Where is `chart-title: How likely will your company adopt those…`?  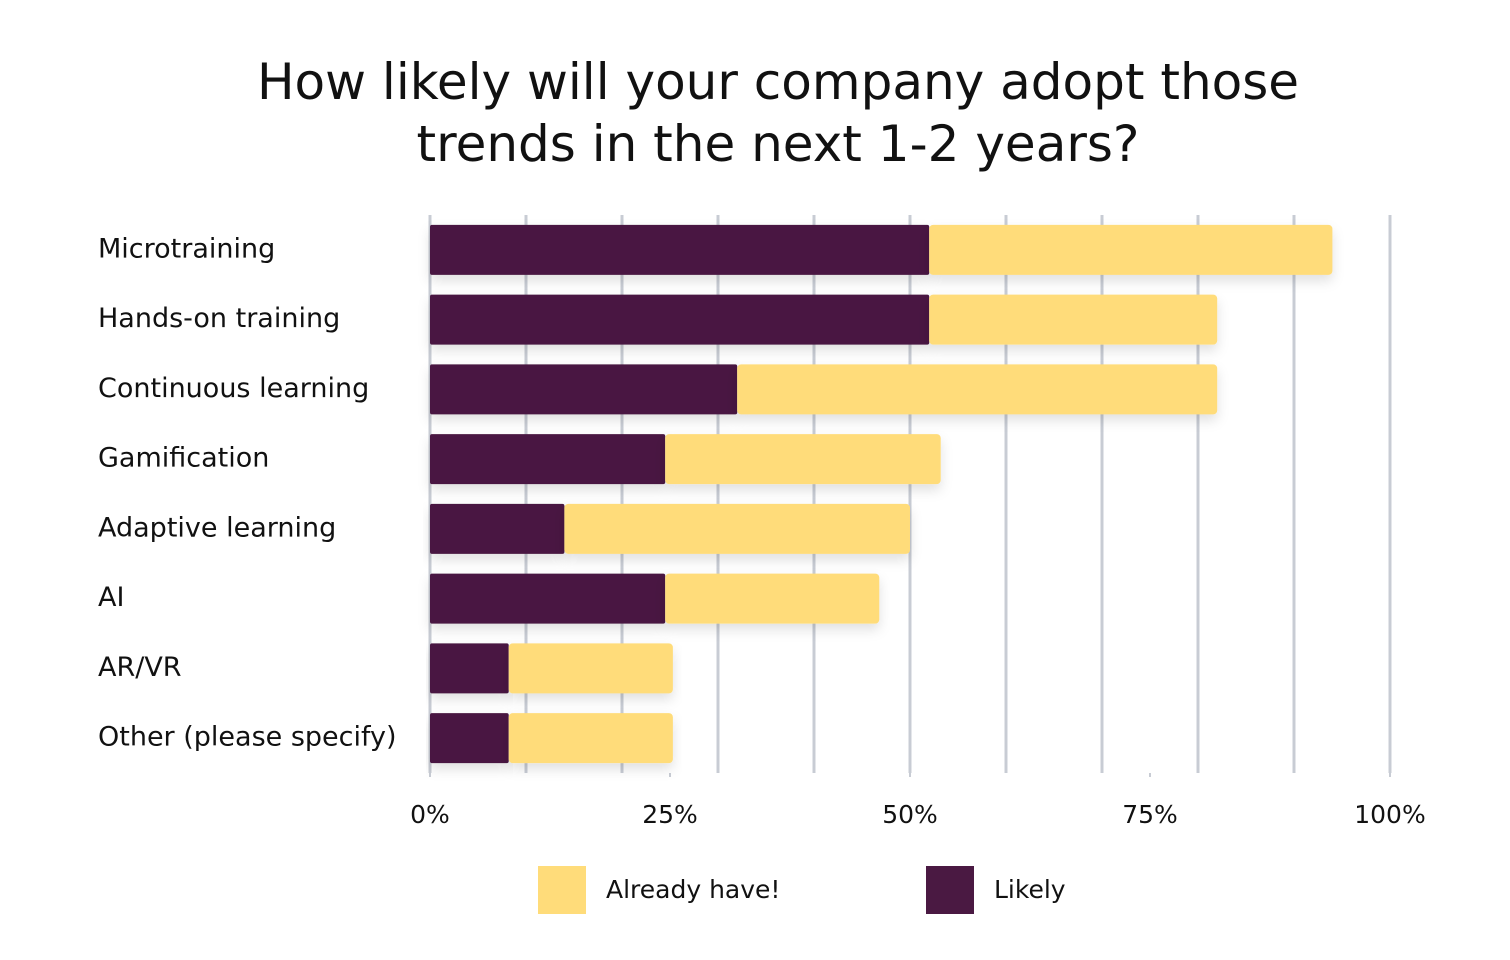
chart-title: How likely will your company adopt those… is located at coordinates (778, 113).